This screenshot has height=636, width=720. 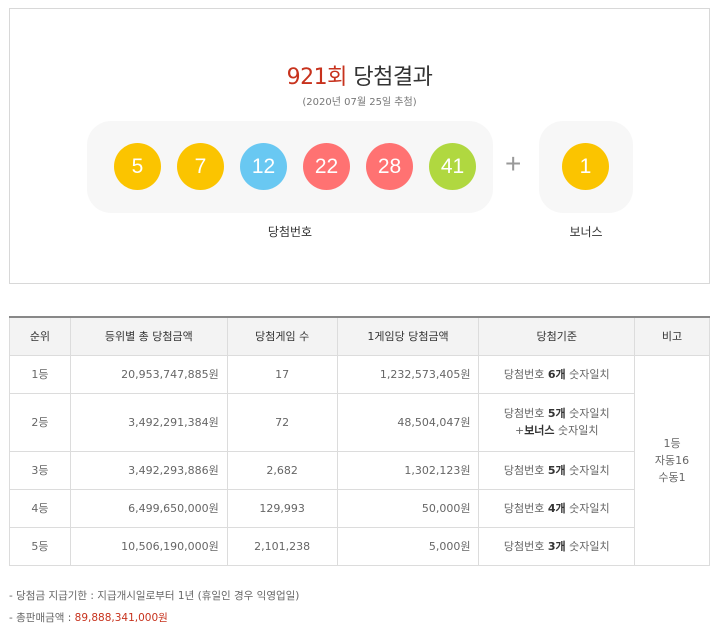 I want to click on total-sales-note: - 총판매금액 : 89,888,341,000원, so click(x=88, y=618).